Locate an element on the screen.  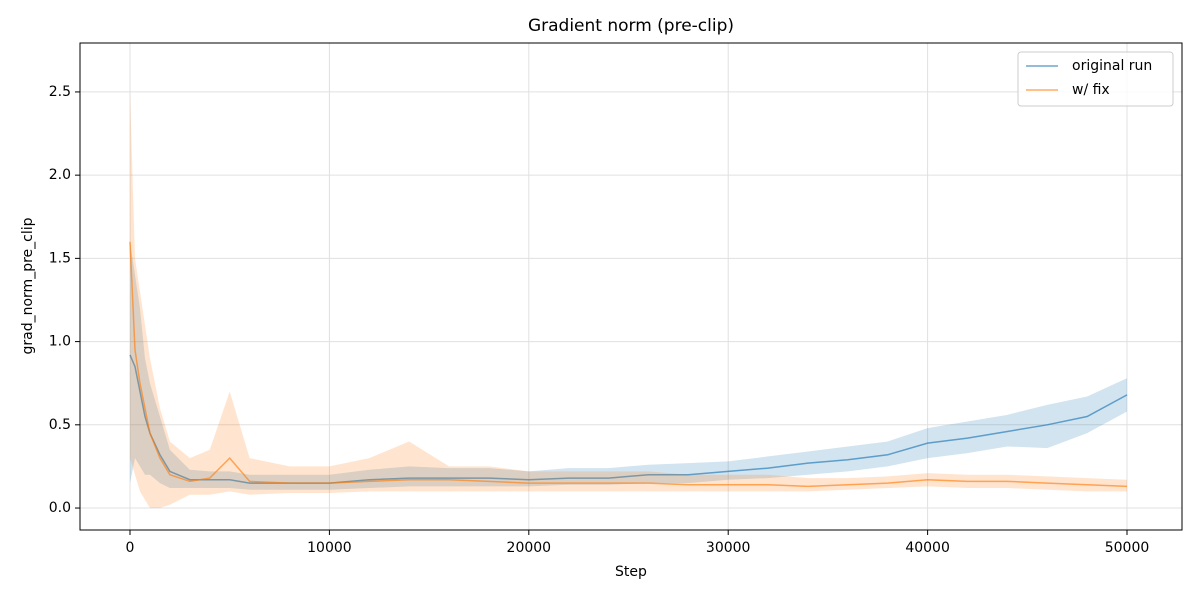
y-axis-label: grad_norm_pre_clip is located at coordinates (28, 285).